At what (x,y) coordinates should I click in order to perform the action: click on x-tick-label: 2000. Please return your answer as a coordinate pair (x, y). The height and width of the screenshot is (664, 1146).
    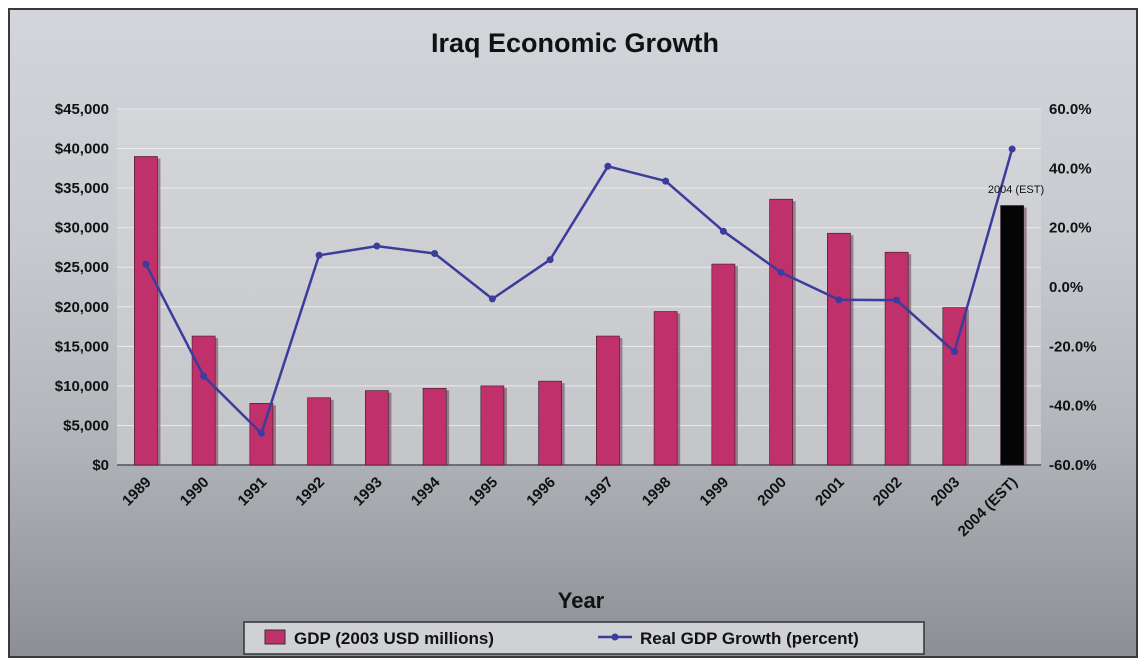
    Looking at the image, I should click on (772, 492).